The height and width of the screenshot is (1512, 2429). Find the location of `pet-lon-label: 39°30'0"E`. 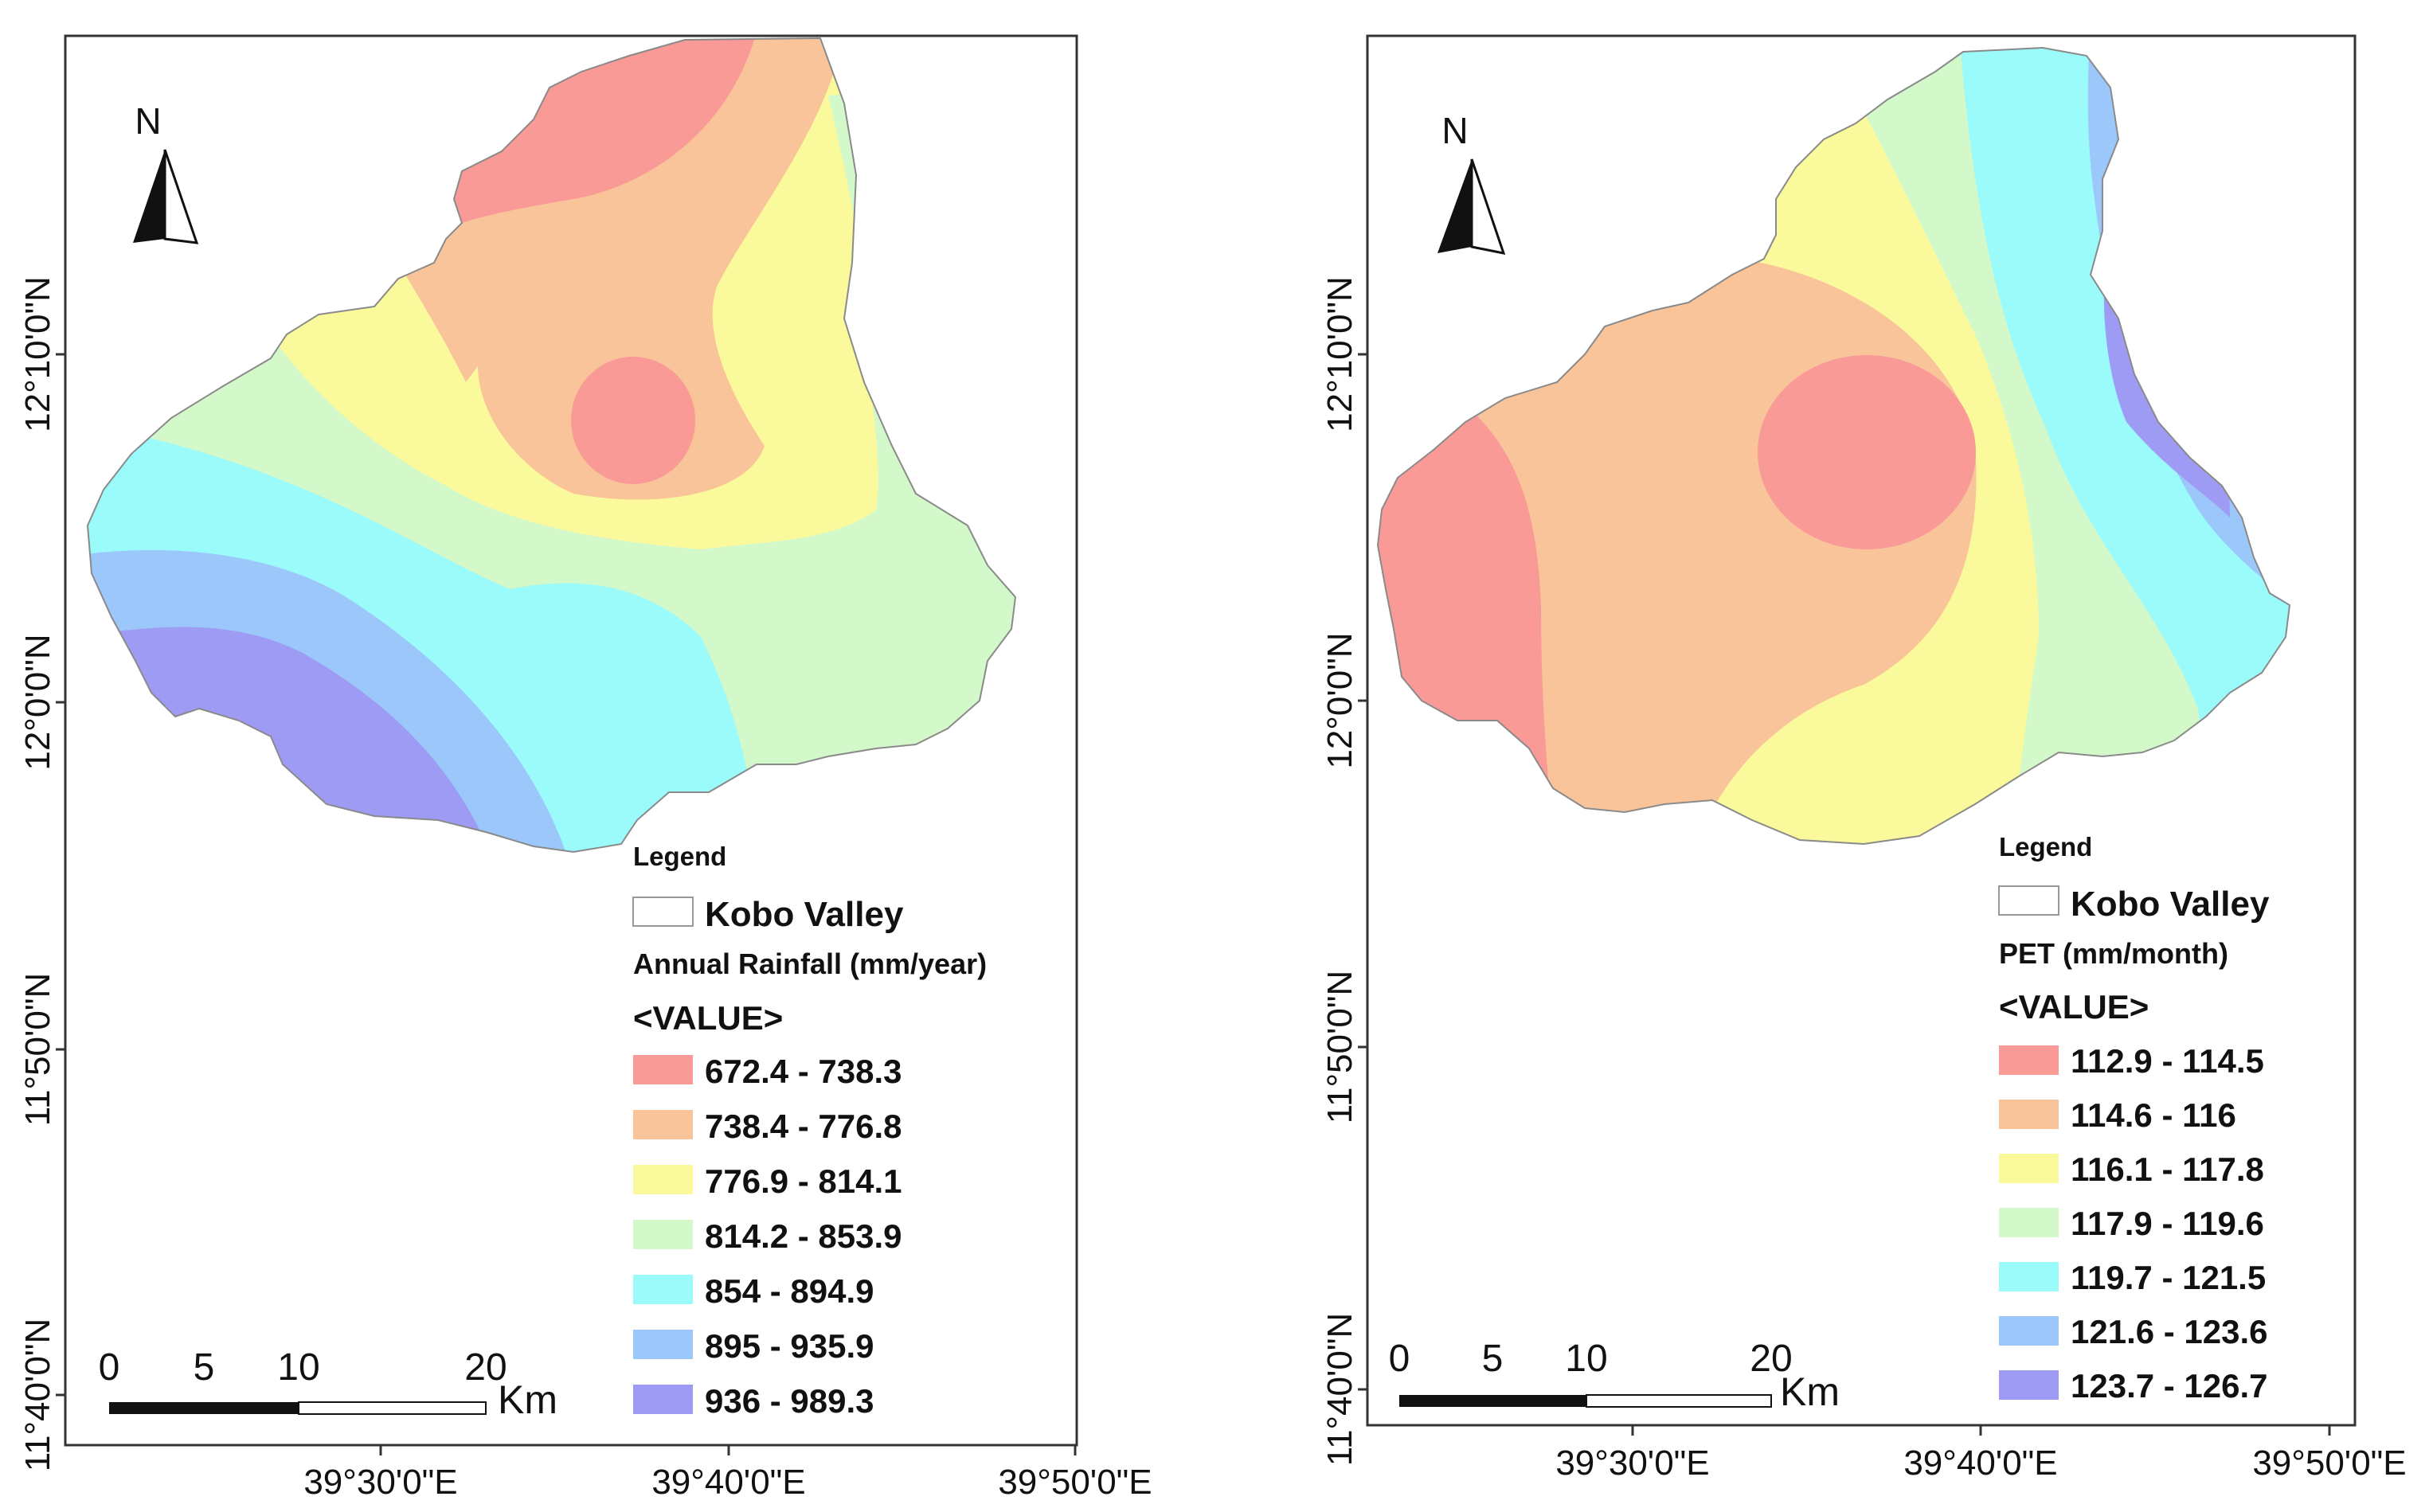

pet-lon-label: 39°30'0"E is located at coordinates (1632, 1463).